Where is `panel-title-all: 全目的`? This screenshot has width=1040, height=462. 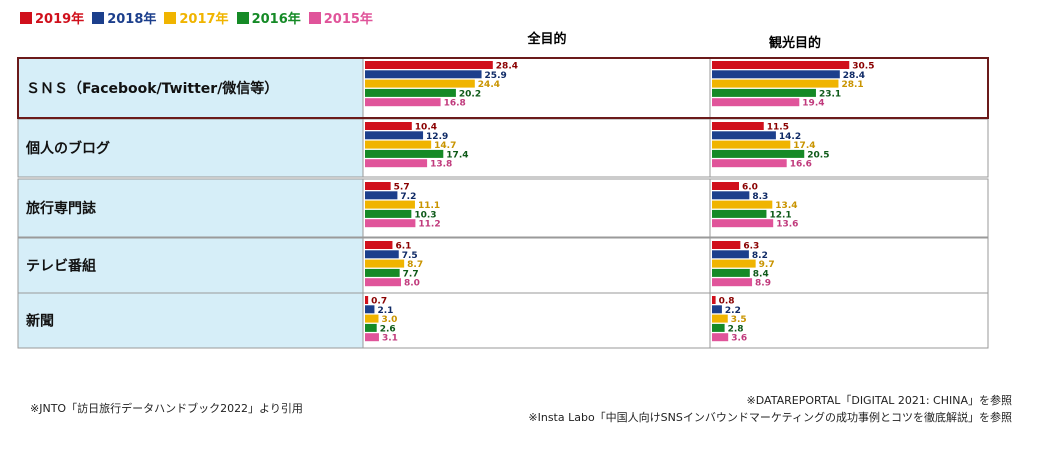 panel-title-all: 全目的 is located at coordinates (547, 39).